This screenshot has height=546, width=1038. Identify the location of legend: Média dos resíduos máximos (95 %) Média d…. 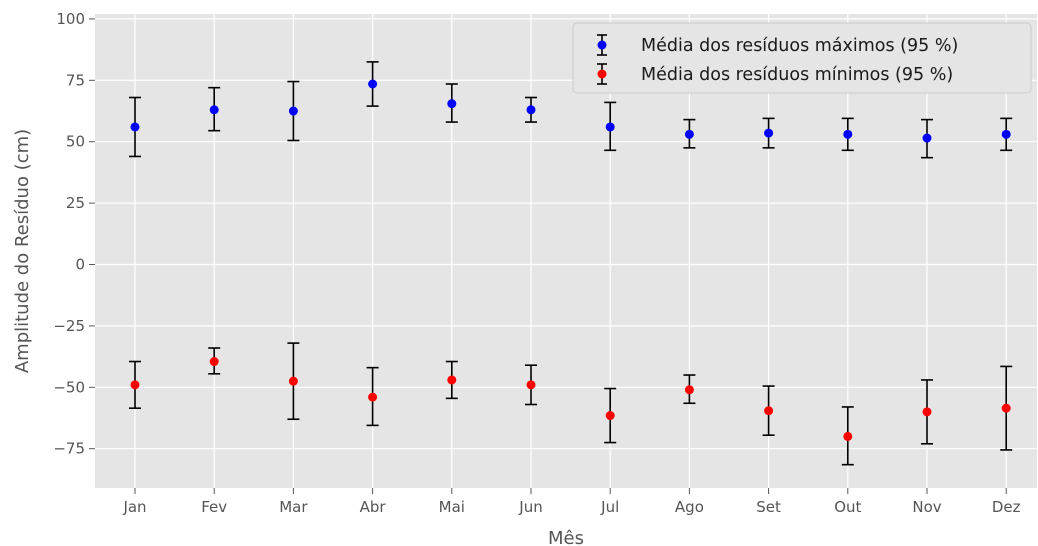
(802, 58).